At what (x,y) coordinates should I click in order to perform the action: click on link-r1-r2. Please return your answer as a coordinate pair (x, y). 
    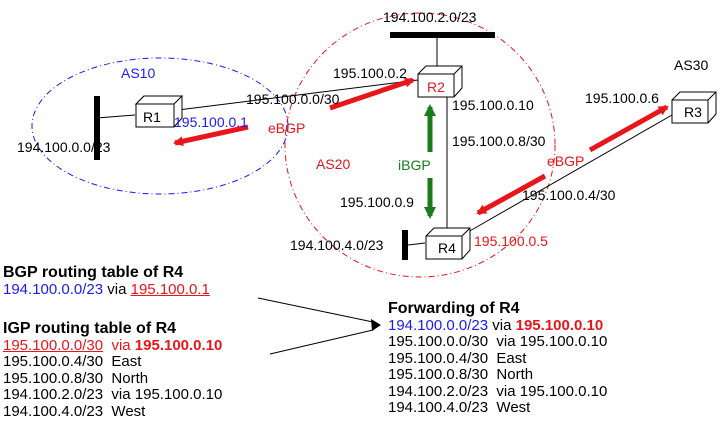
    Looking at the image, I should click on (298, 95).